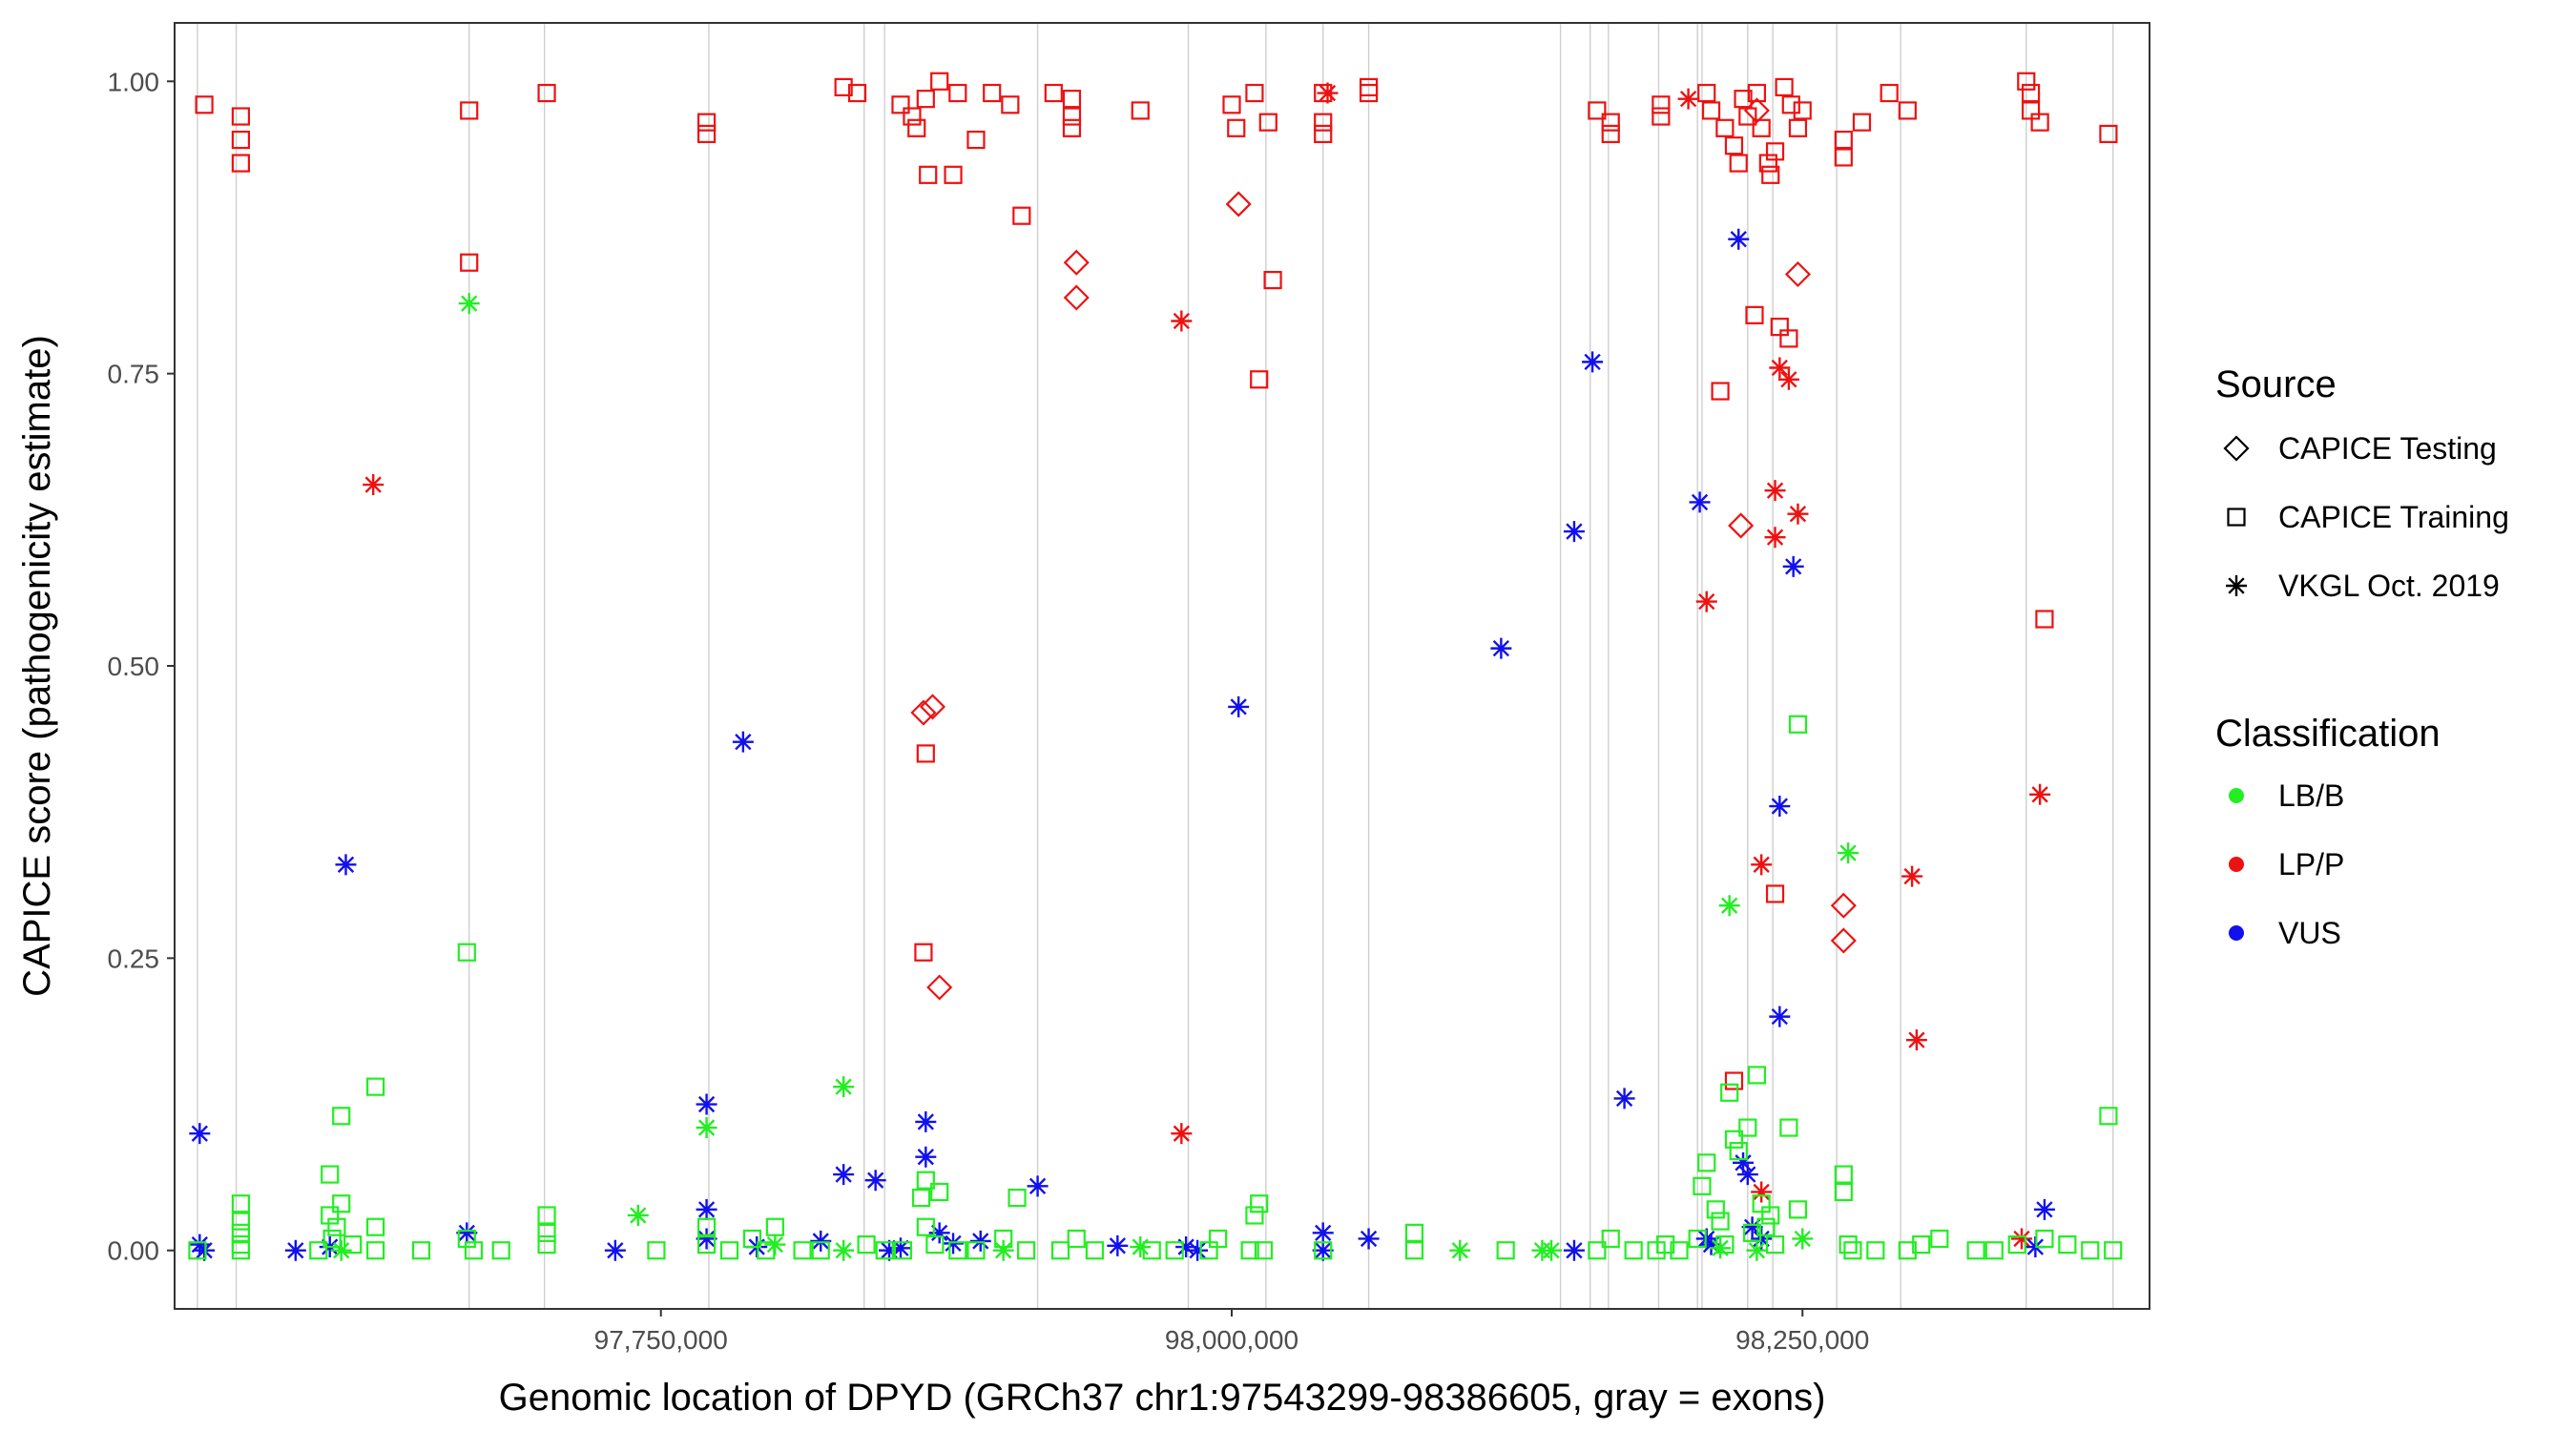 The width and height of the screenshot is (2576, 1431). What do you see at coordinates (2387, 448) in the screenshot?
I see `legend-label: CAPICE Testing` at bounding box center [2387, 448].